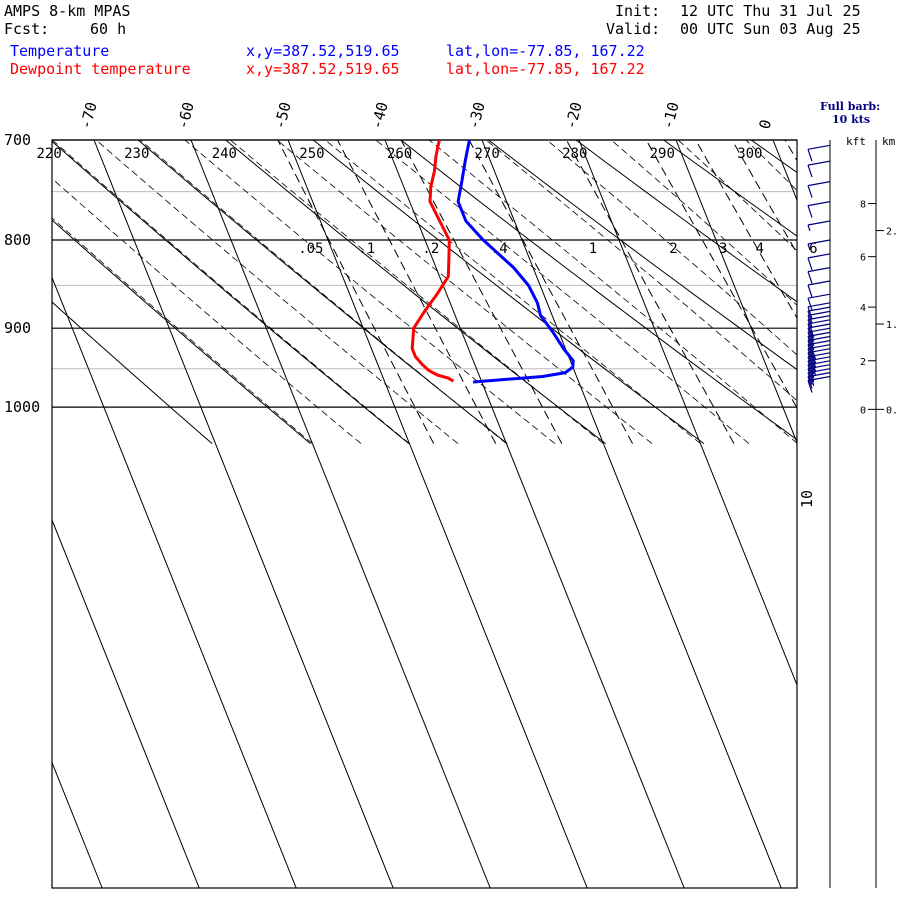 The image size is (900, 900). What do you see at coordinates (323, 51) in the screenshot?
I see `legend-temperature-xy: x,y=387.52,519.65` at bounding box center [323, 51].